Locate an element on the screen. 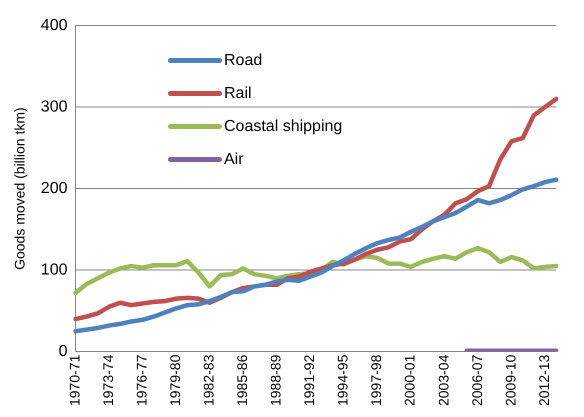 Image resolution: width=584 pixels, height=417 pixels. y-tick-label: 0 is located at coordinates (63, 351).